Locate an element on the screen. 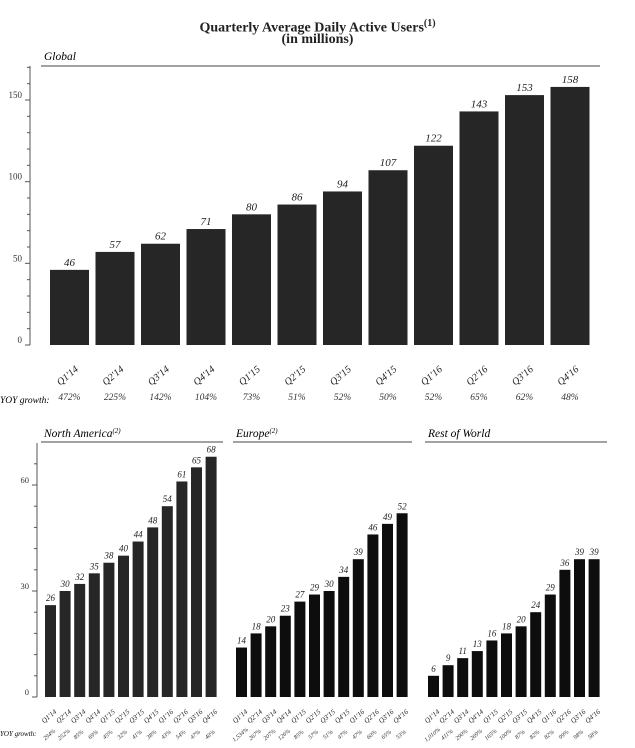  europe-bar-value-label: 18 is located at coordinates (257, 626).